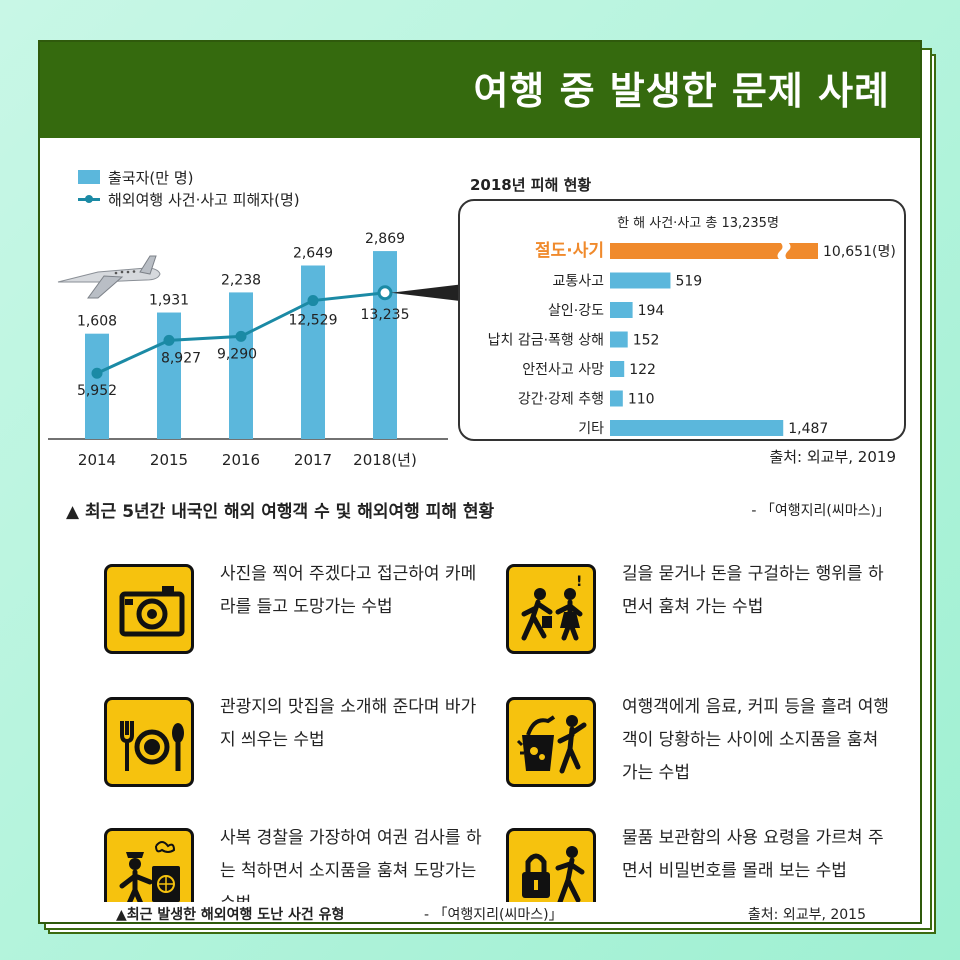  Describe the element at coordinates (591, 429) in the screenshot. I see `category-label: 기타` at that location.